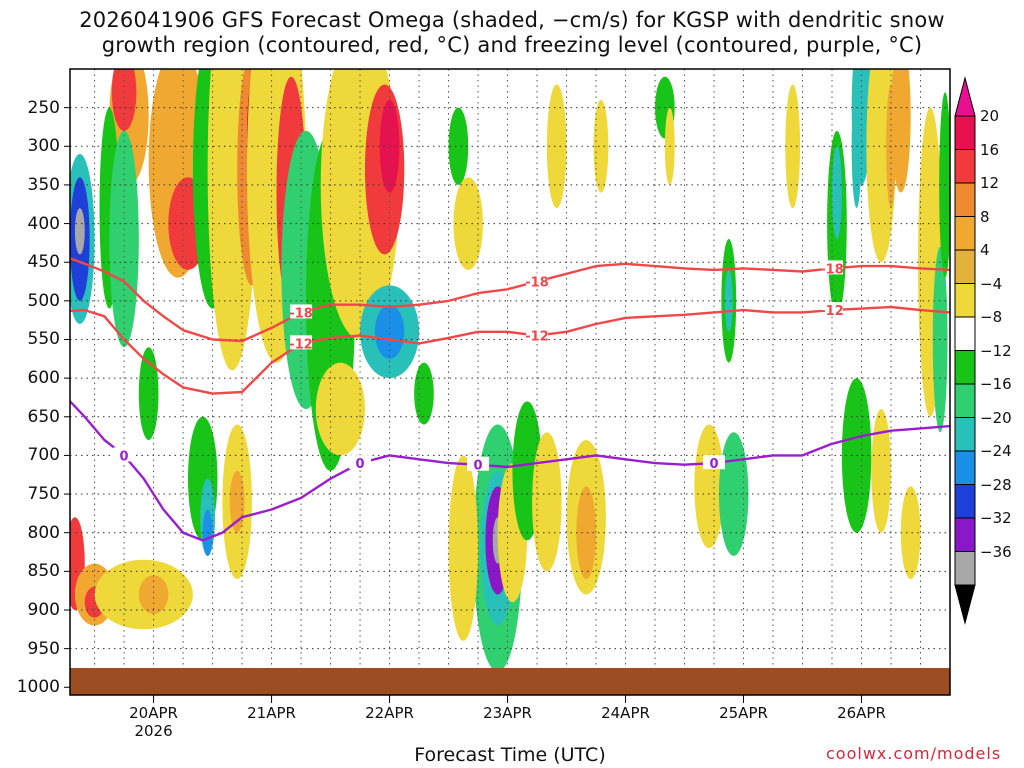 The width and height of the screenshot is (1024, 768). Describe the element at coordinates (861, 713) in the screenshot. I see `x-tick-label: 26APR` at that location.